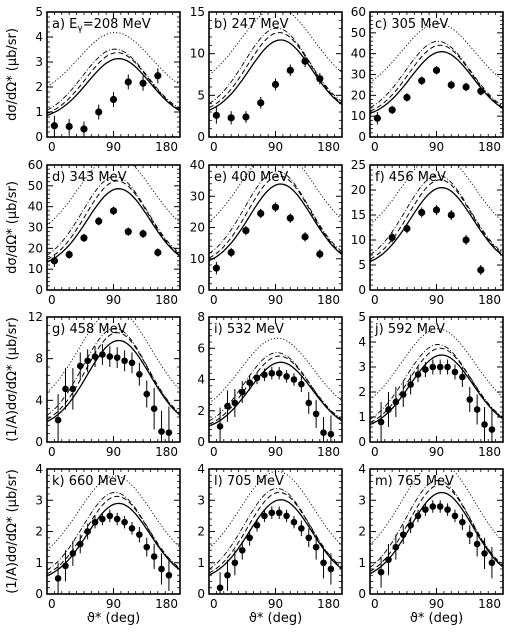 Image resolution: width=531 pixels, height=637 pixels. Describe the element at coordinates (101, 25) in the screenshot. I see `panel-label: a) Eγ=208 MeV` at that location.